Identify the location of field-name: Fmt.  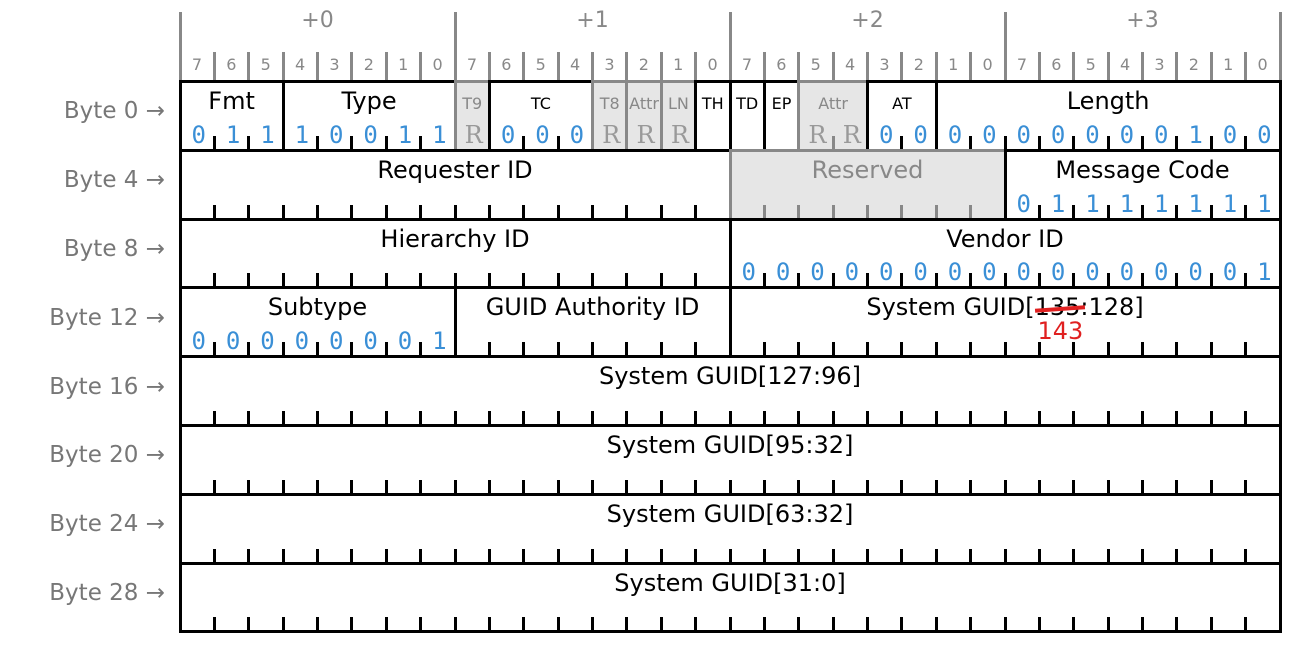
(231, 101).